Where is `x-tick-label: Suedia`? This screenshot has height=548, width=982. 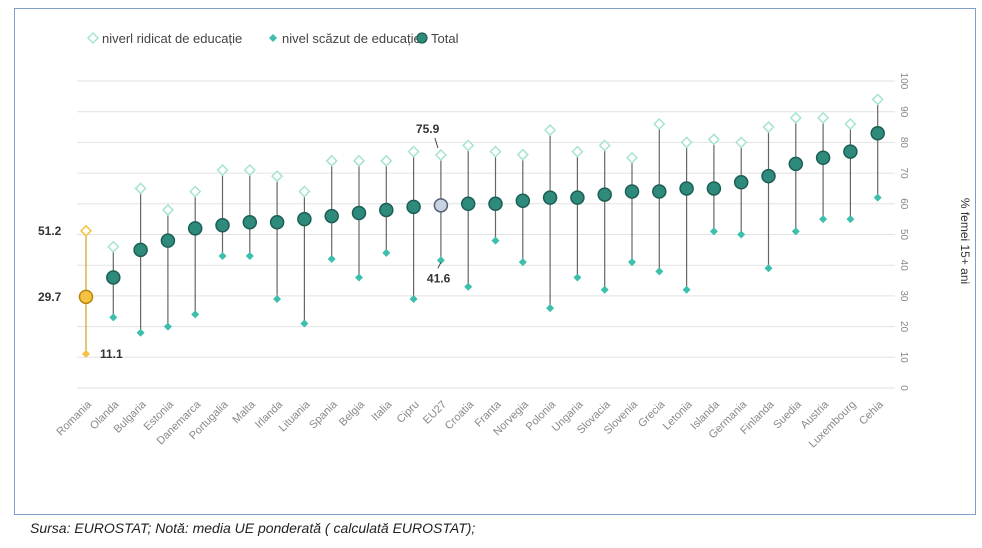 x-tick-label: Suedia is located at coordinates (787, 414).